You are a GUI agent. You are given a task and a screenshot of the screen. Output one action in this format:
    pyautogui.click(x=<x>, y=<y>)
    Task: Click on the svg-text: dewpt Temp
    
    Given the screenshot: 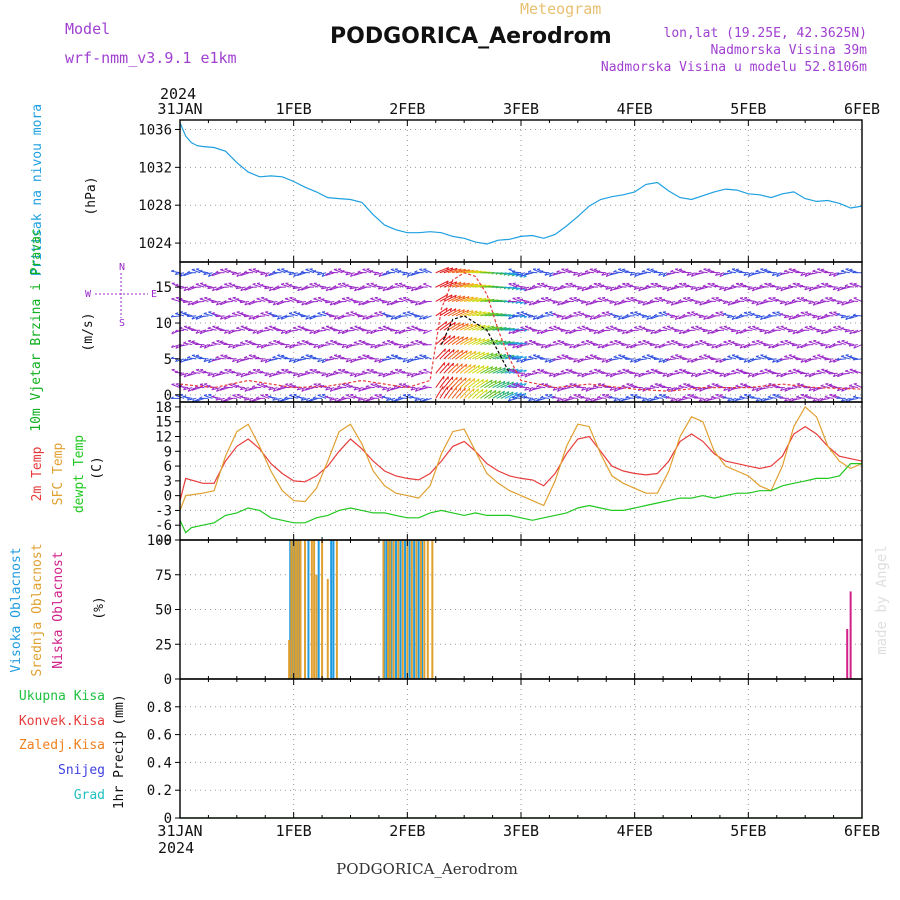 What is the action you would take?
    pyautogui.click(x=79, y=474)
    